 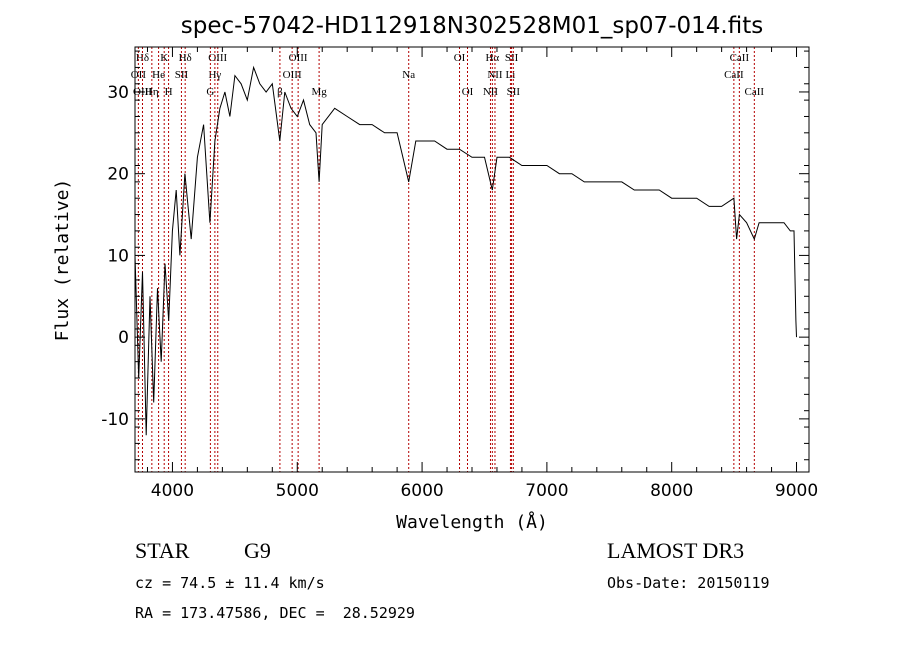 What do you see at coordinates (511, 75) in the screenshot?
I see `line-label: Li` at bounding box center [511, 75].